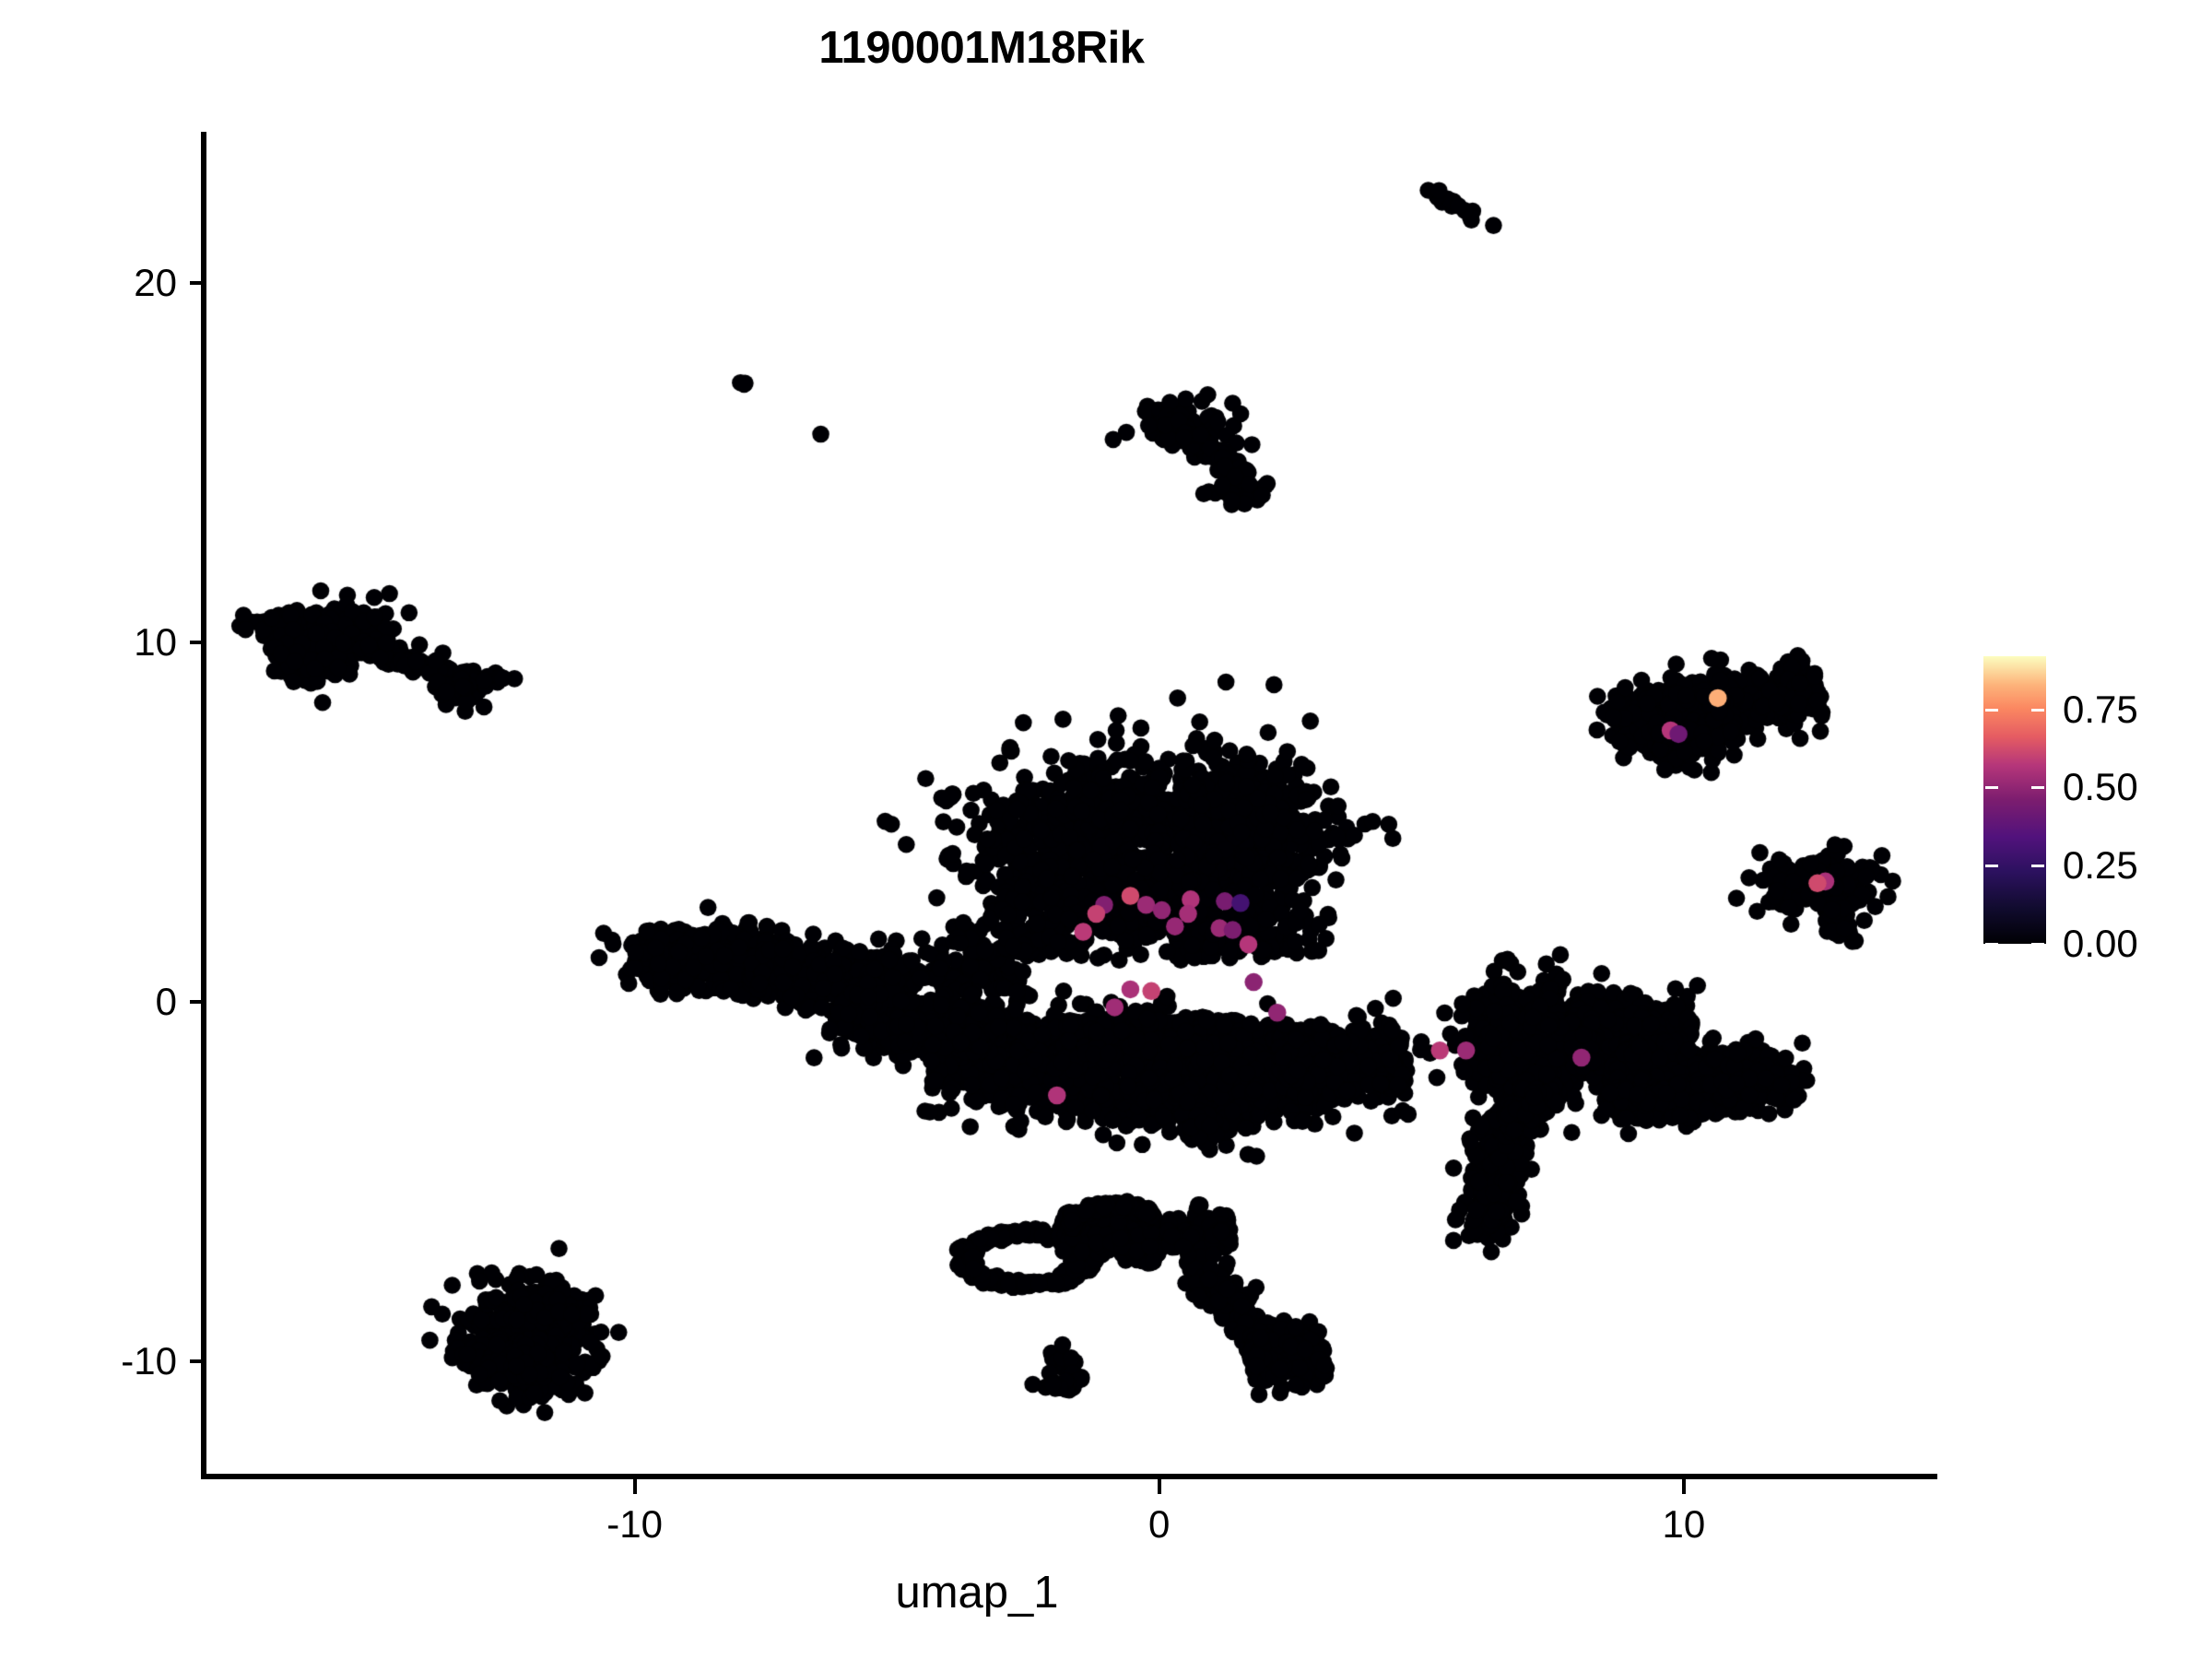  I want to click on colorbar-tick-label: 0.75, so click(2100, 709).